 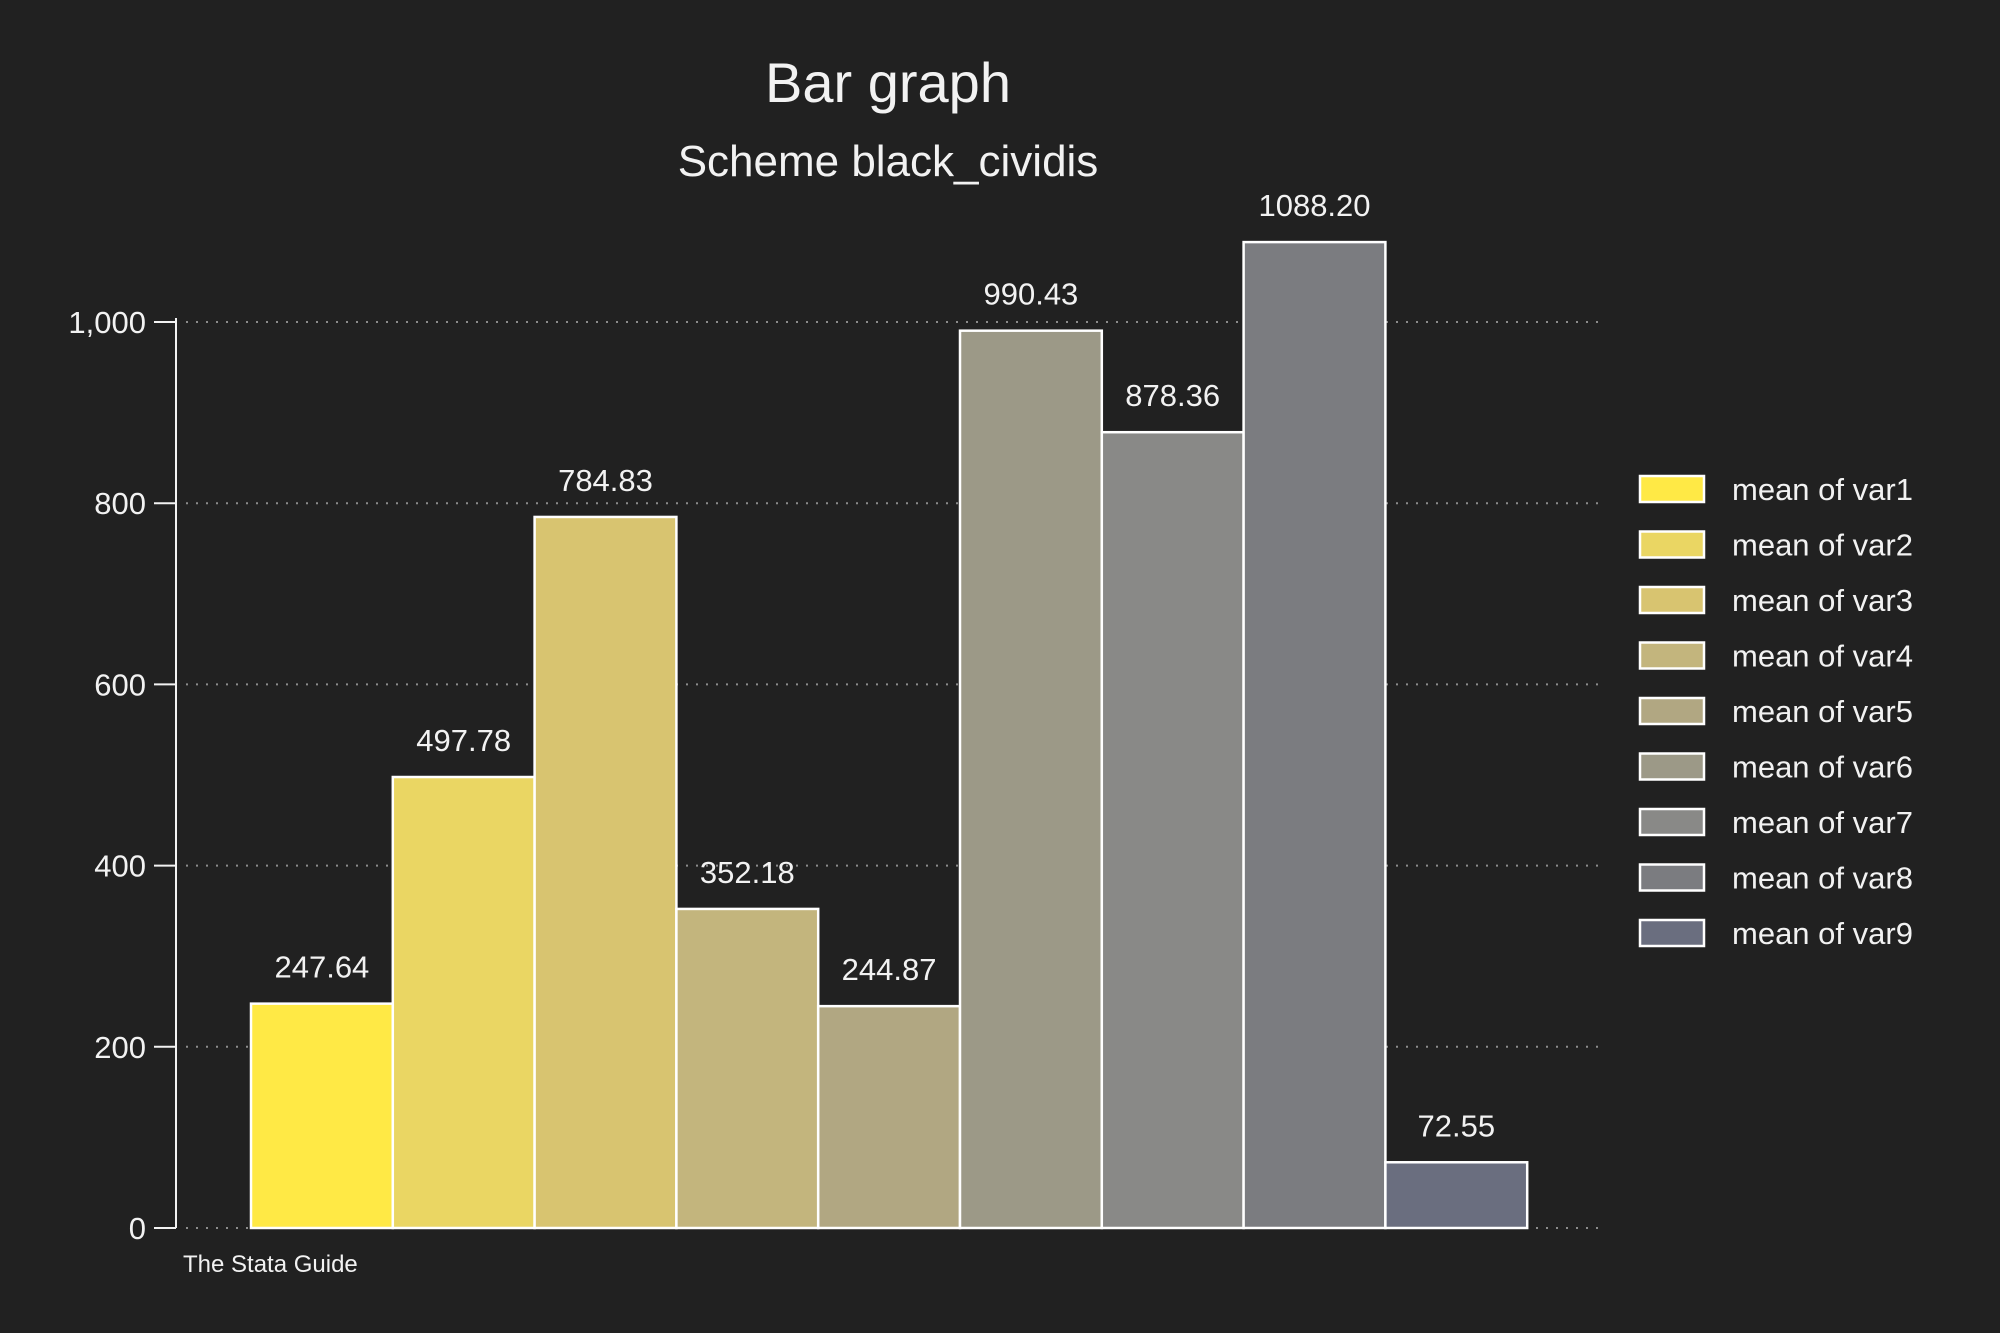 What do you see at coordinates (1822, 767) in the screenshot?
I see `legend-label: mean of var6` at bounding box center [1822, 767].